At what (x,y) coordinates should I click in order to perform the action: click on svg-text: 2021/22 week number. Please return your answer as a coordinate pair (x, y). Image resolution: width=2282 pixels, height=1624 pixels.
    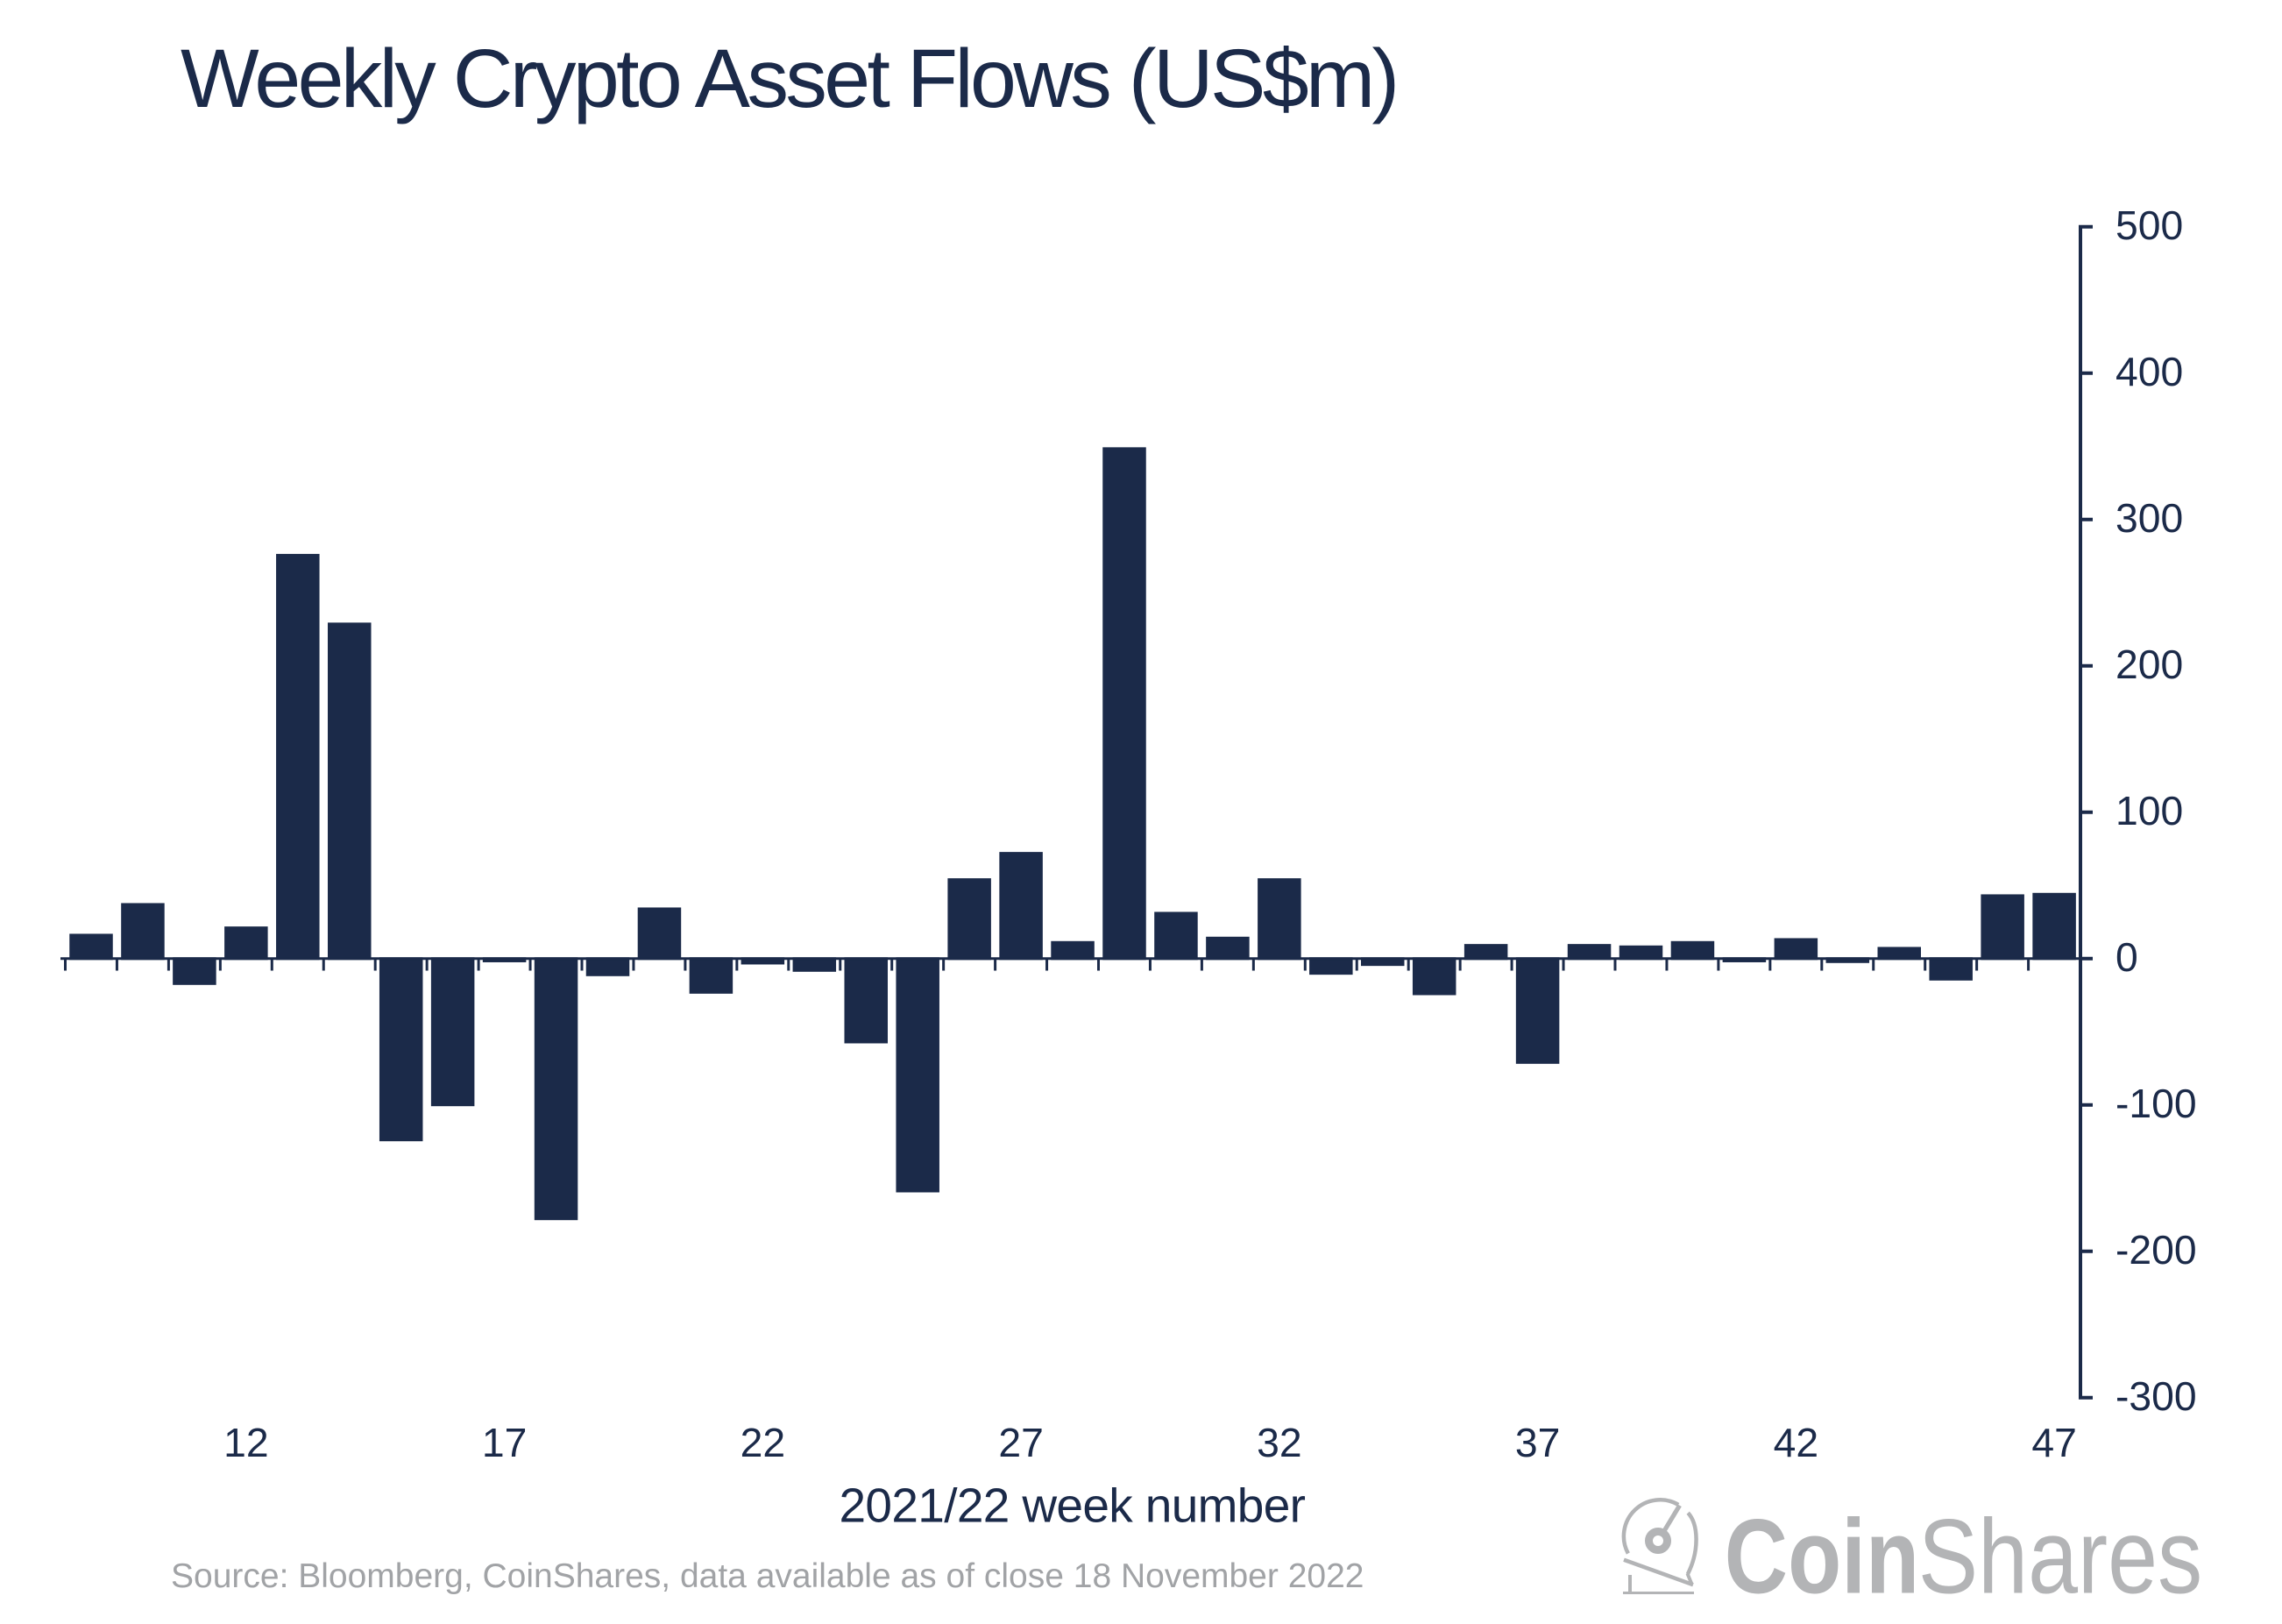
    Looking at the image, I should click on (1072, 1506).